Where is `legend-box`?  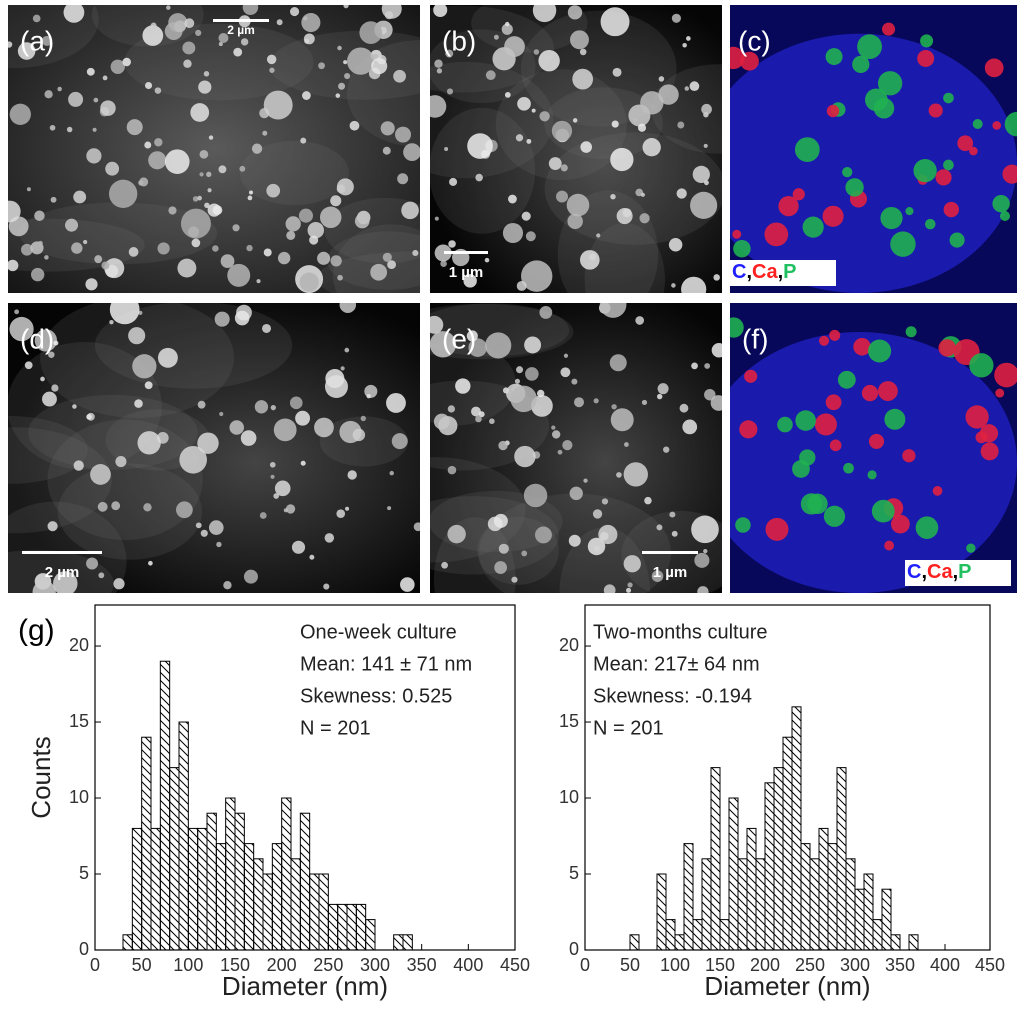 legend-box is located at coordinates (783, 273).